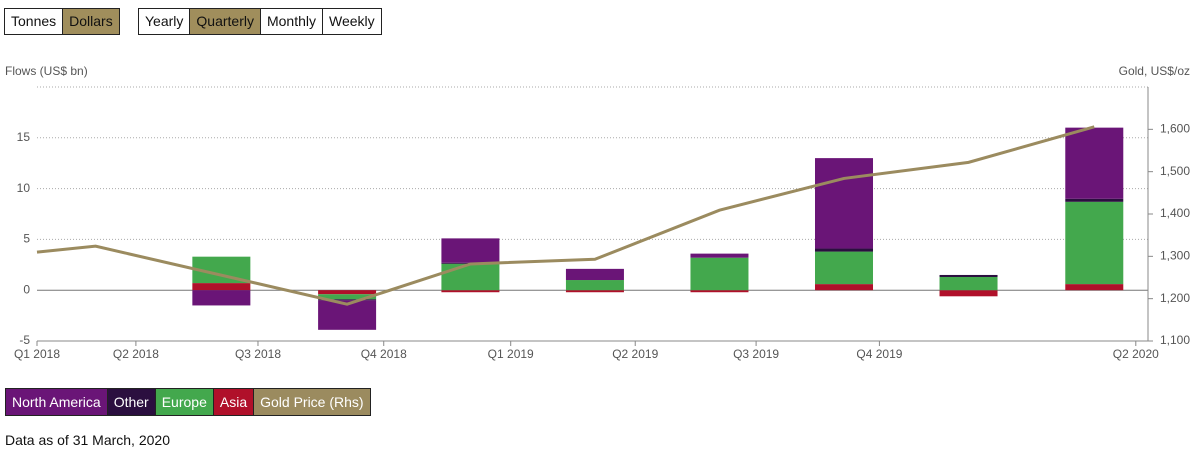 The image size is (1194, 451). I want to click on x-tick-label: Q3 2019, so click(756, 354).